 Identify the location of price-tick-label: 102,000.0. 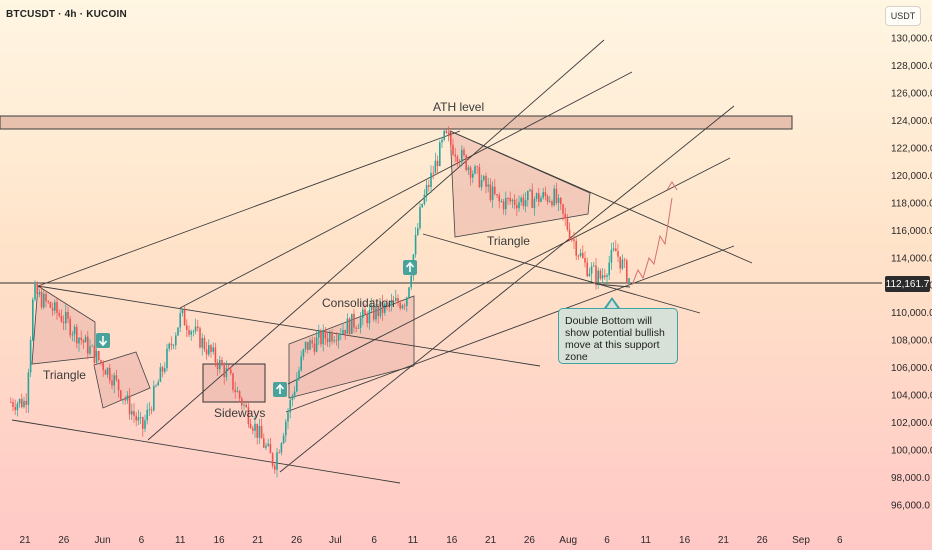
(911, 423).